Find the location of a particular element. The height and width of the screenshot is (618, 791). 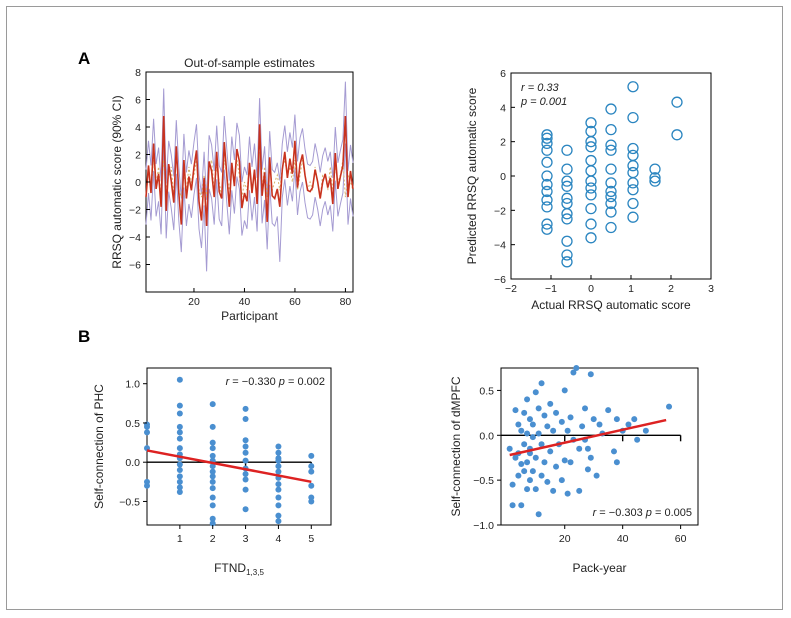

y-tick-label: 1.0 is located at coordinates (132, 385).